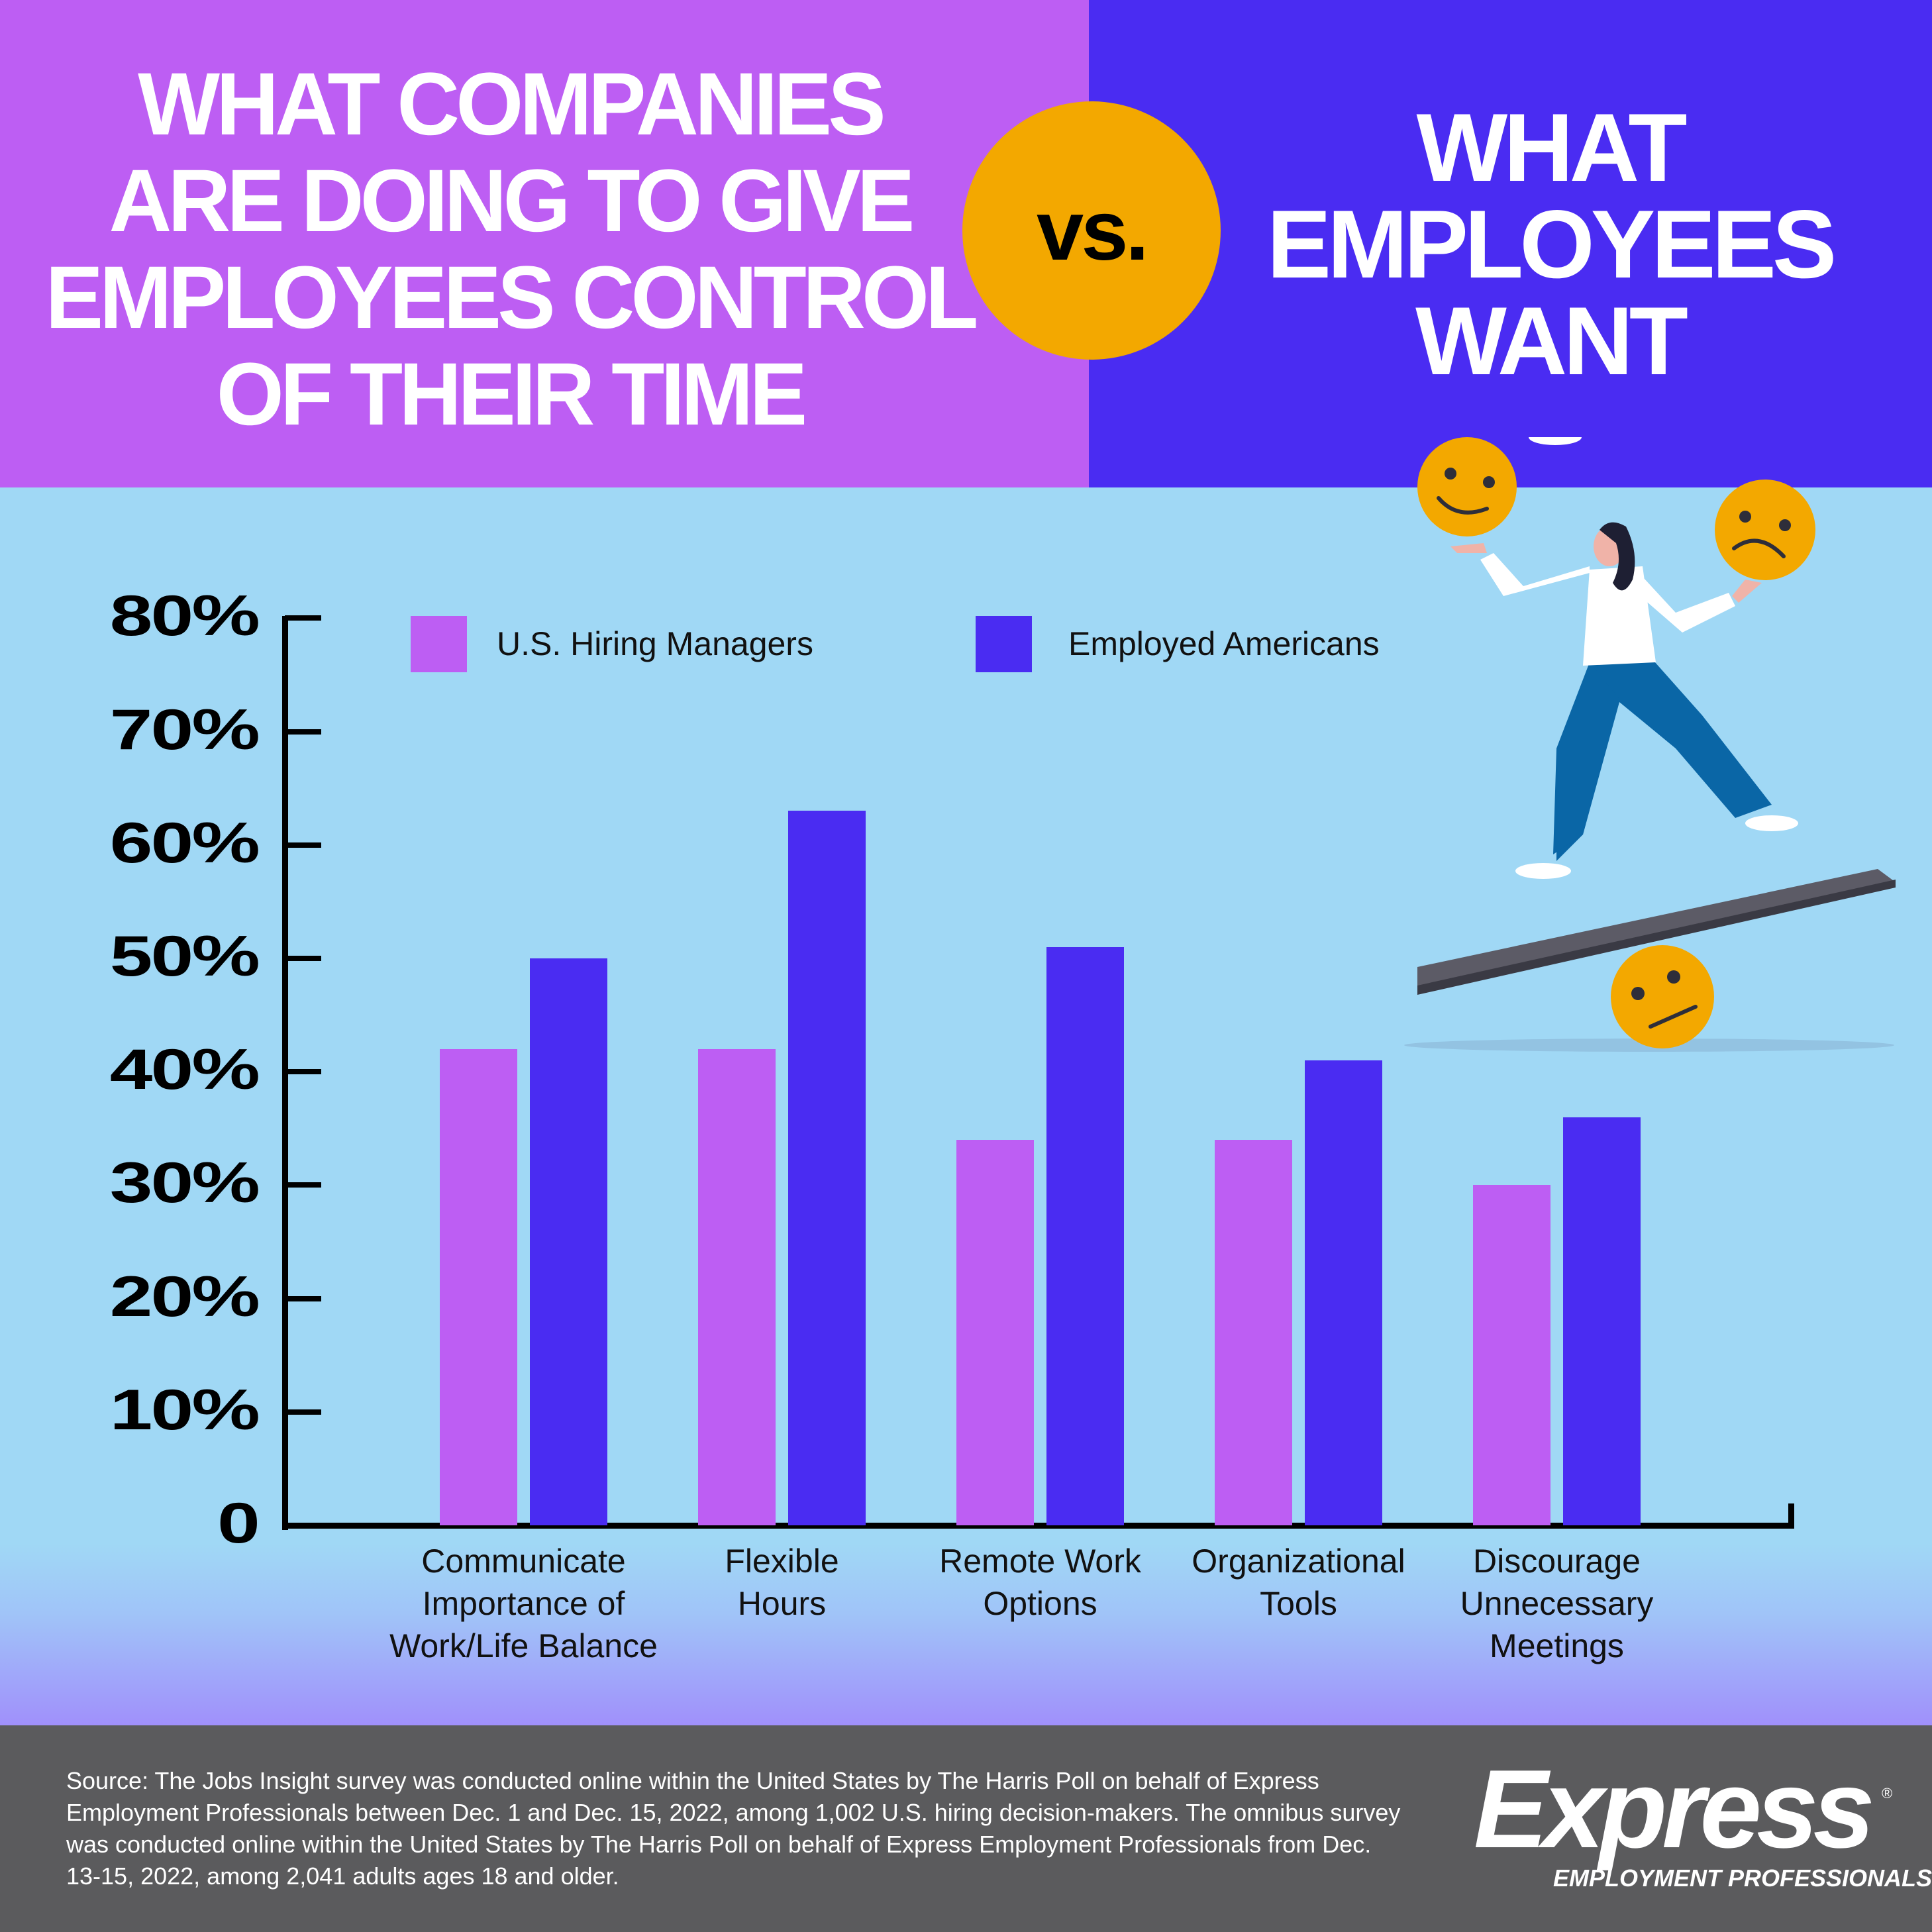  Describe the element at coordinates (1551, 244) in the screenshot. I see `right-title: WHAT EMPLOYEES WANT` at that location.